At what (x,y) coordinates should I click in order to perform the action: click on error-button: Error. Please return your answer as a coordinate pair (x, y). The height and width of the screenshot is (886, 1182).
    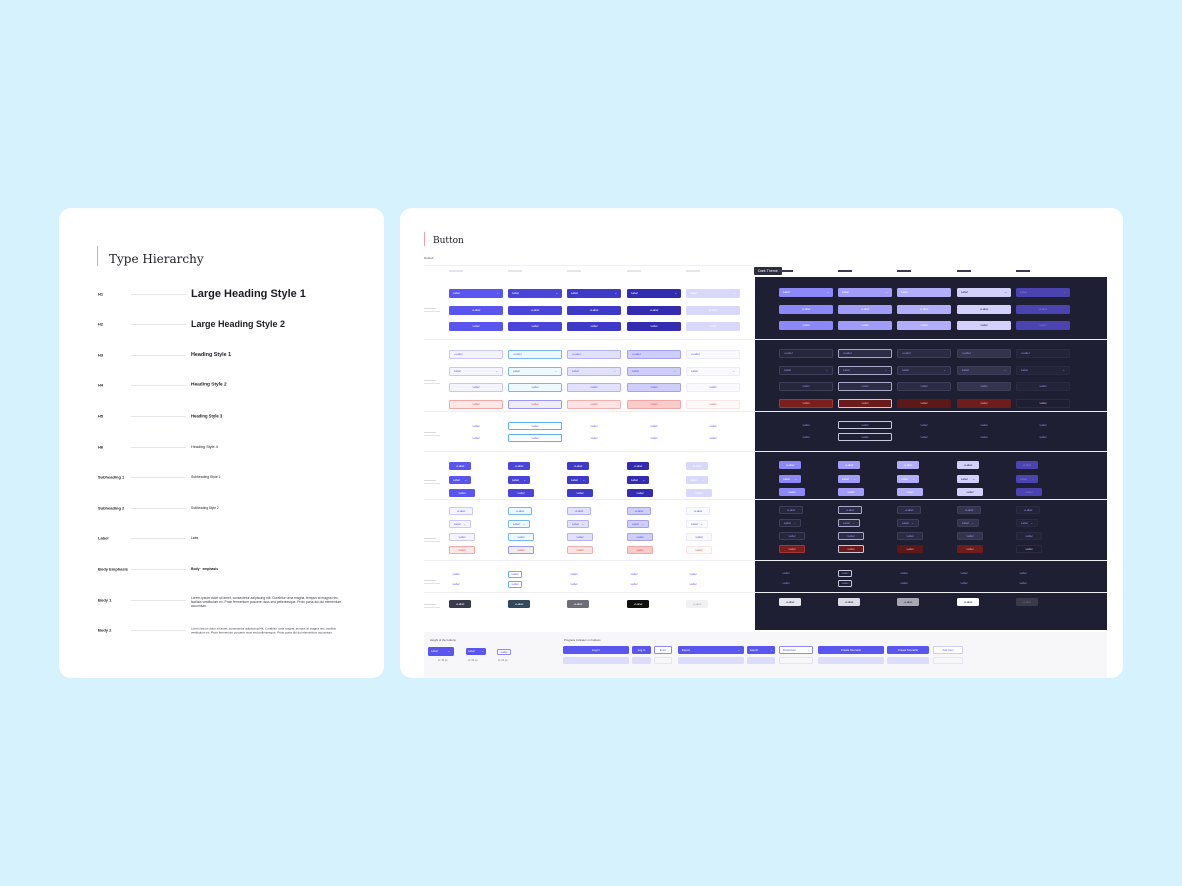
    Looking at the image, I should click on (663, 650).